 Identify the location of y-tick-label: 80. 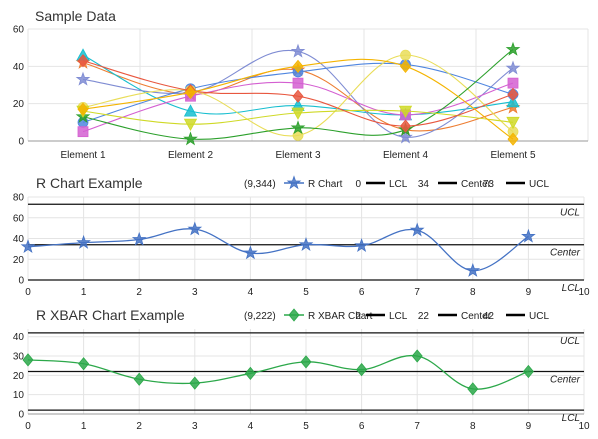
(19, 198).